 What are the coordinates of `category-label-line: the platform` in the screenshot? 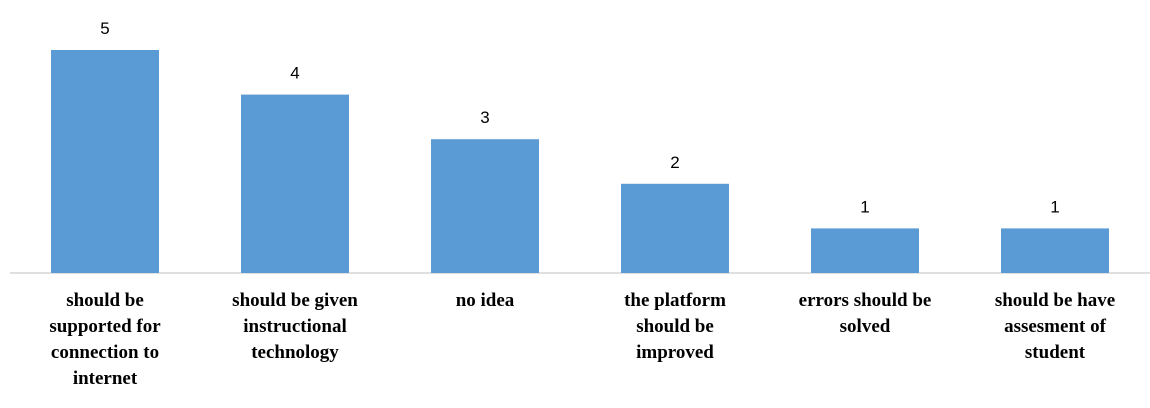 It's located at (675, 300).